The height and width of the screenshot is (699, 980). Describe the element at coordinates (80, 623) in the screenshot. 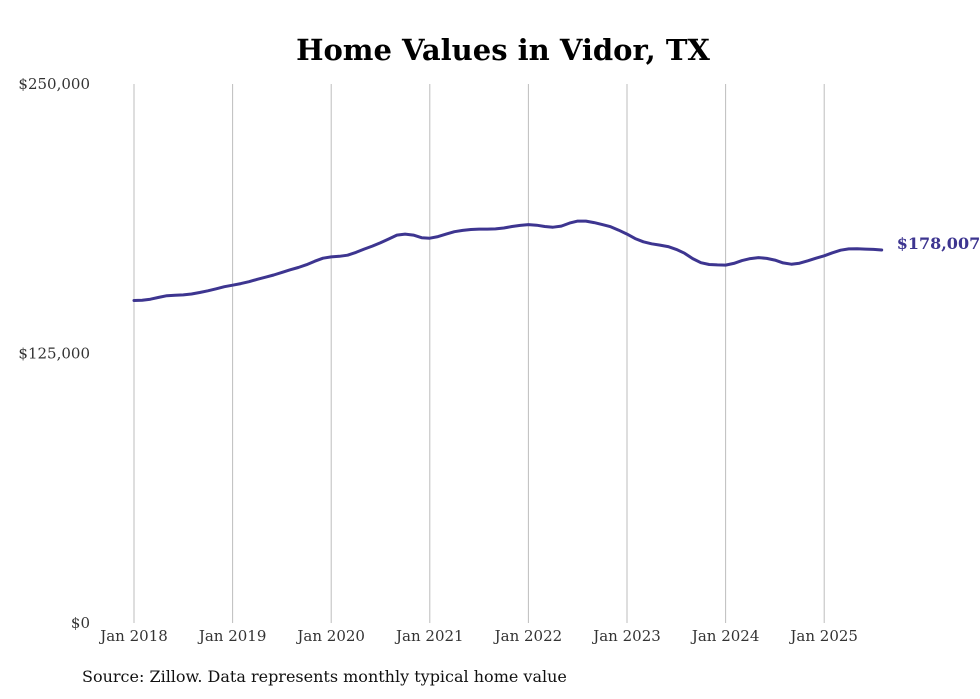

I see `y-tick-label: $0` at that location.